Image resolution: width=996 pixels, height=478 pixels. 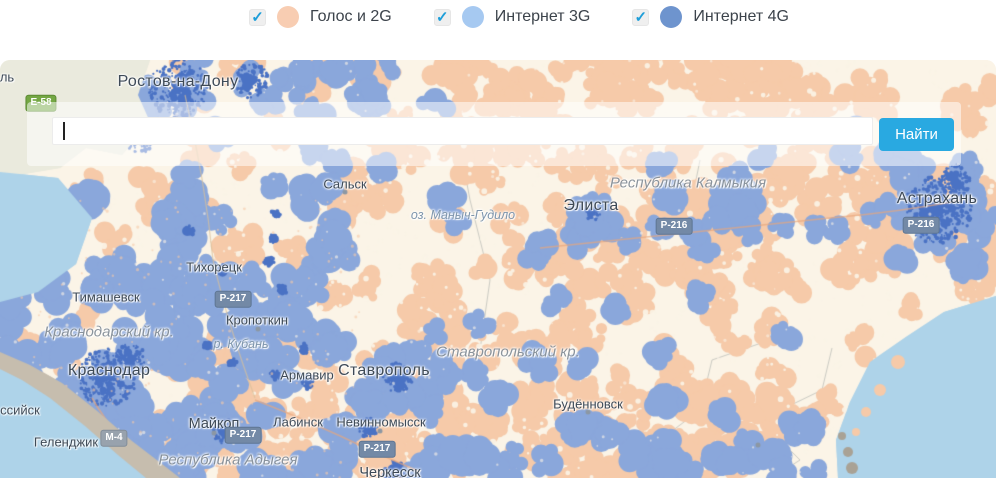 I want to click on map-label: Республика Калмыкия, so click(x=688, y=183).